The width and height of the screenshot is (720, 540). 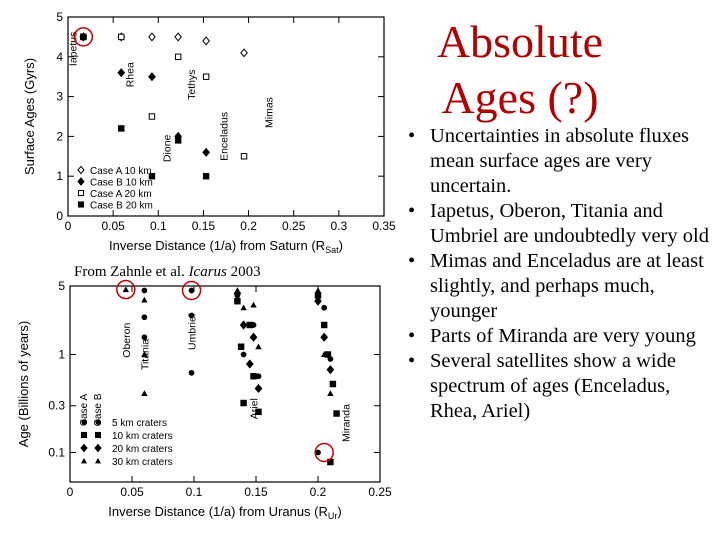 What do you see at coordinates (520, 97) in the screenshot?
I see `title-line-2: Ages (?)` at bounding box center [520, 97].